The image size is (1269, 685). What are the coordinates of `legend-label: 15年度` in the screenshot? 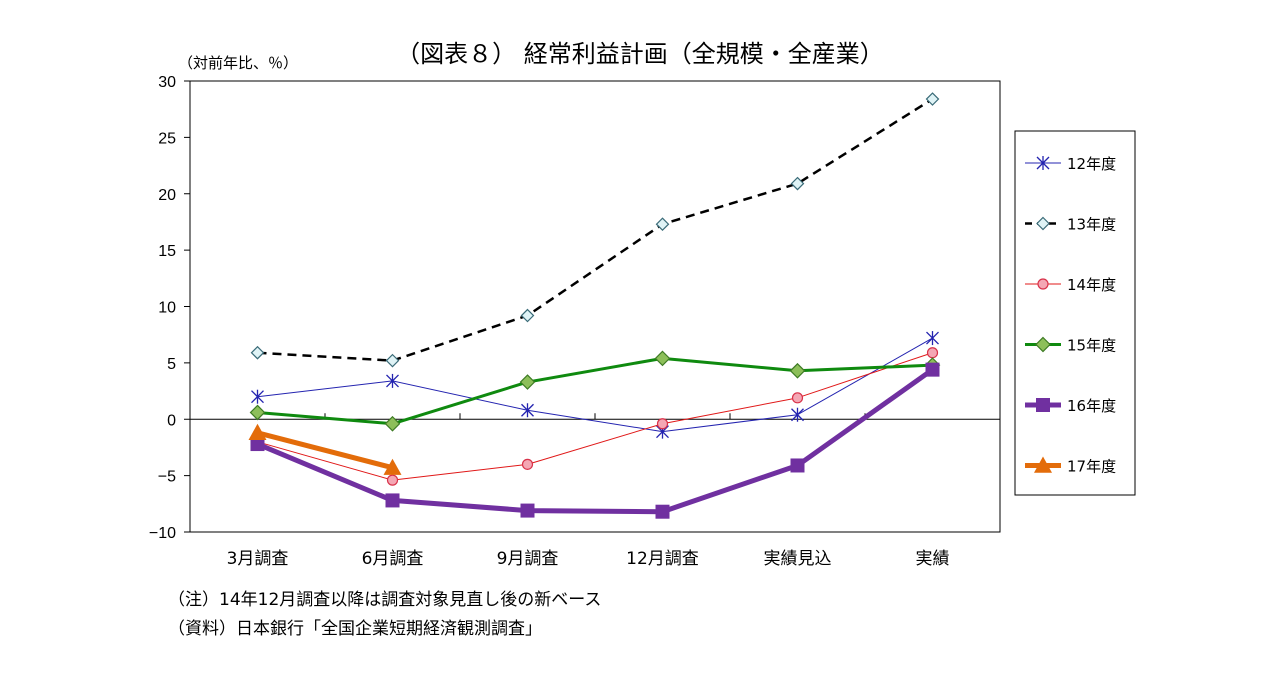 It's located at (1091, 346).